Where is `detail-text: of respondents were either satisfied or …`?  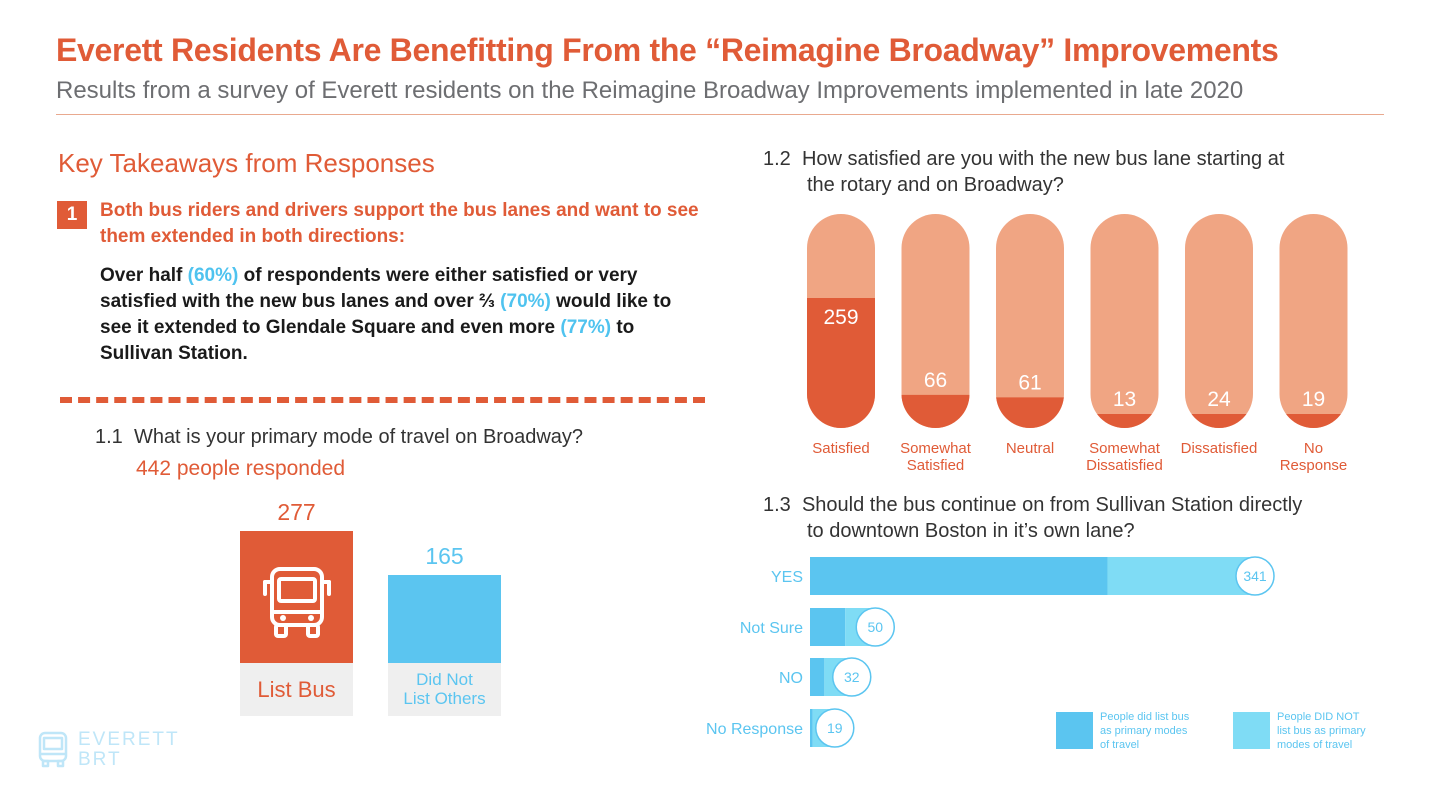
detail-text: of respondents were either satisfied or … is located at coordinates (369, 288).